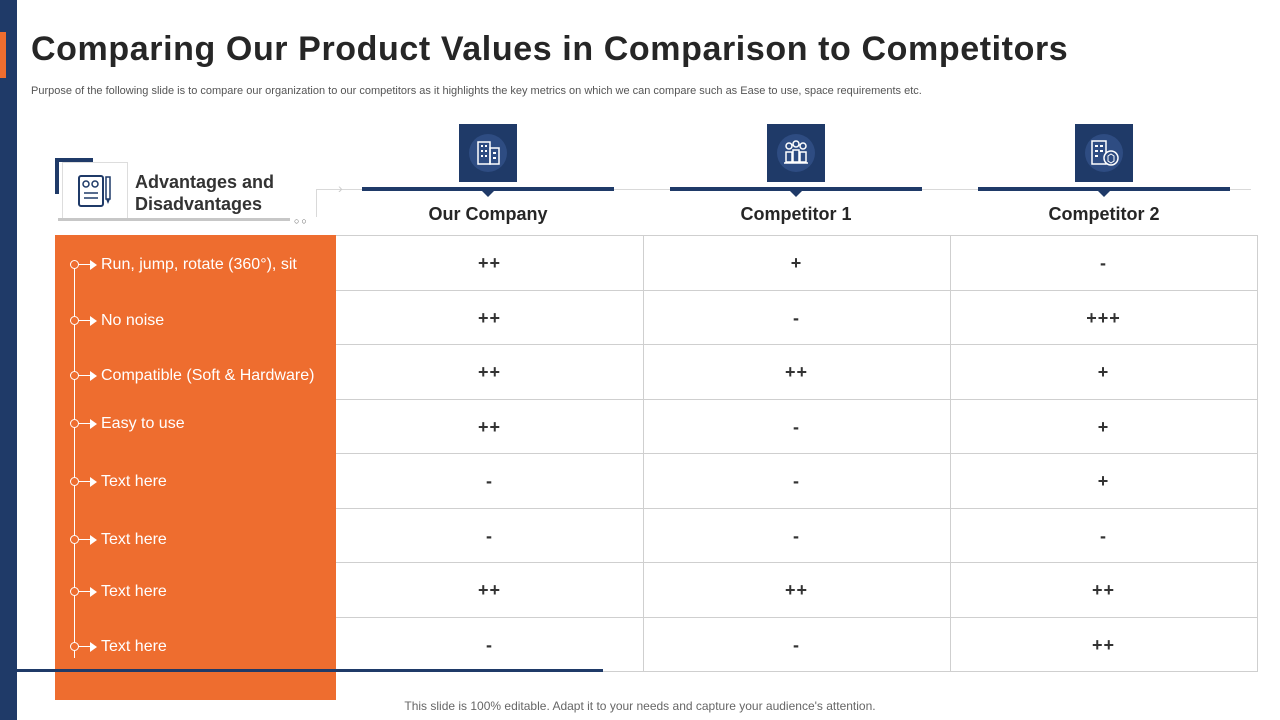 This screenshot has height=720, width=1280. I want to click on row-label-1: Run, jump, rotate (360°), sit, so click(176, 265).